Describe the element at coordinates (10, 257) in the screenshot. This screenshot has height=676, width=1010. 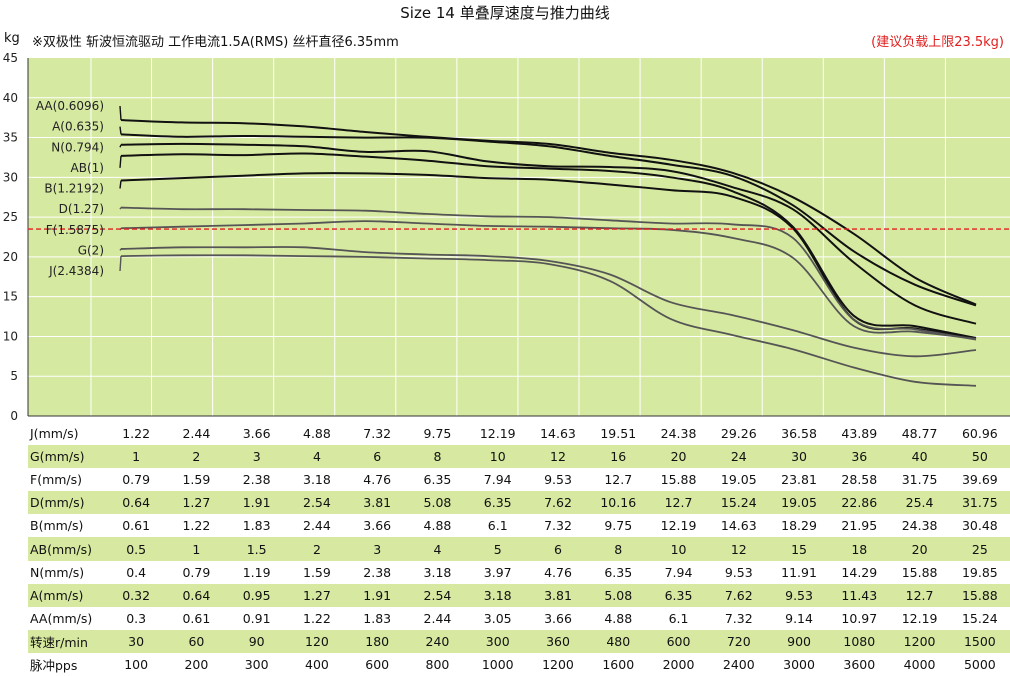
I see `y-tick-label: 20` at that location.